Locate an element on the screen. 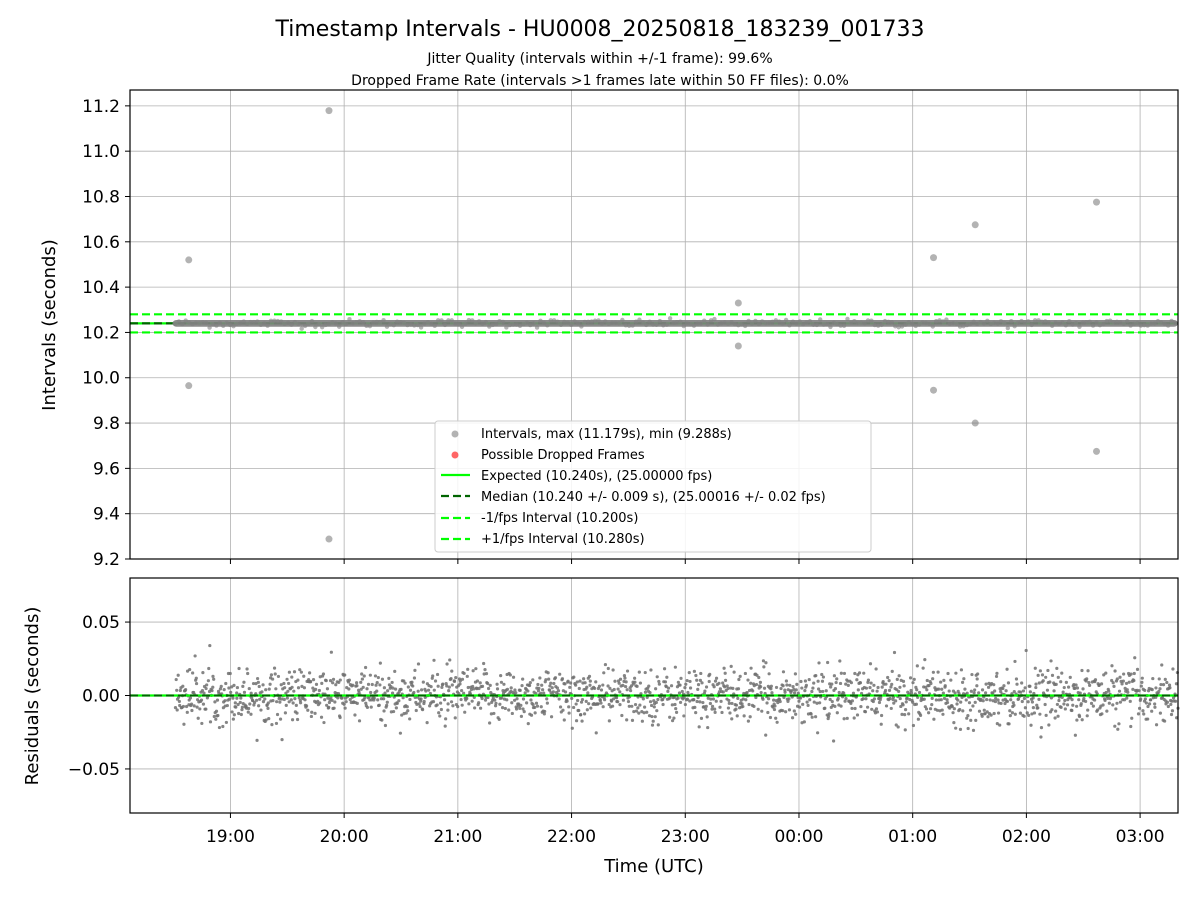 This screenshot has width=1200, height=904. residuals-x-tick-label: 00:00 is located at coordinates (798, 837).